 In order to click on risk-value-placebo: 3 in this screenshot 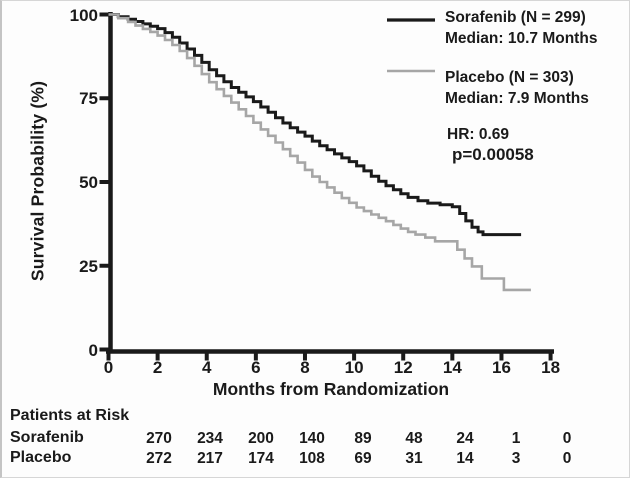, I will do `click(516, 458)`.